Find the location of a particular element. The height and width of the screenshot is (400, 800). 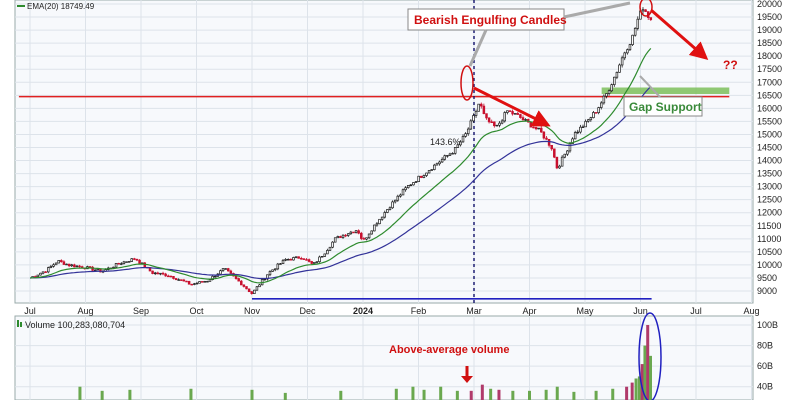

x-tick-label: Nov is located at coordinates (252, 311).